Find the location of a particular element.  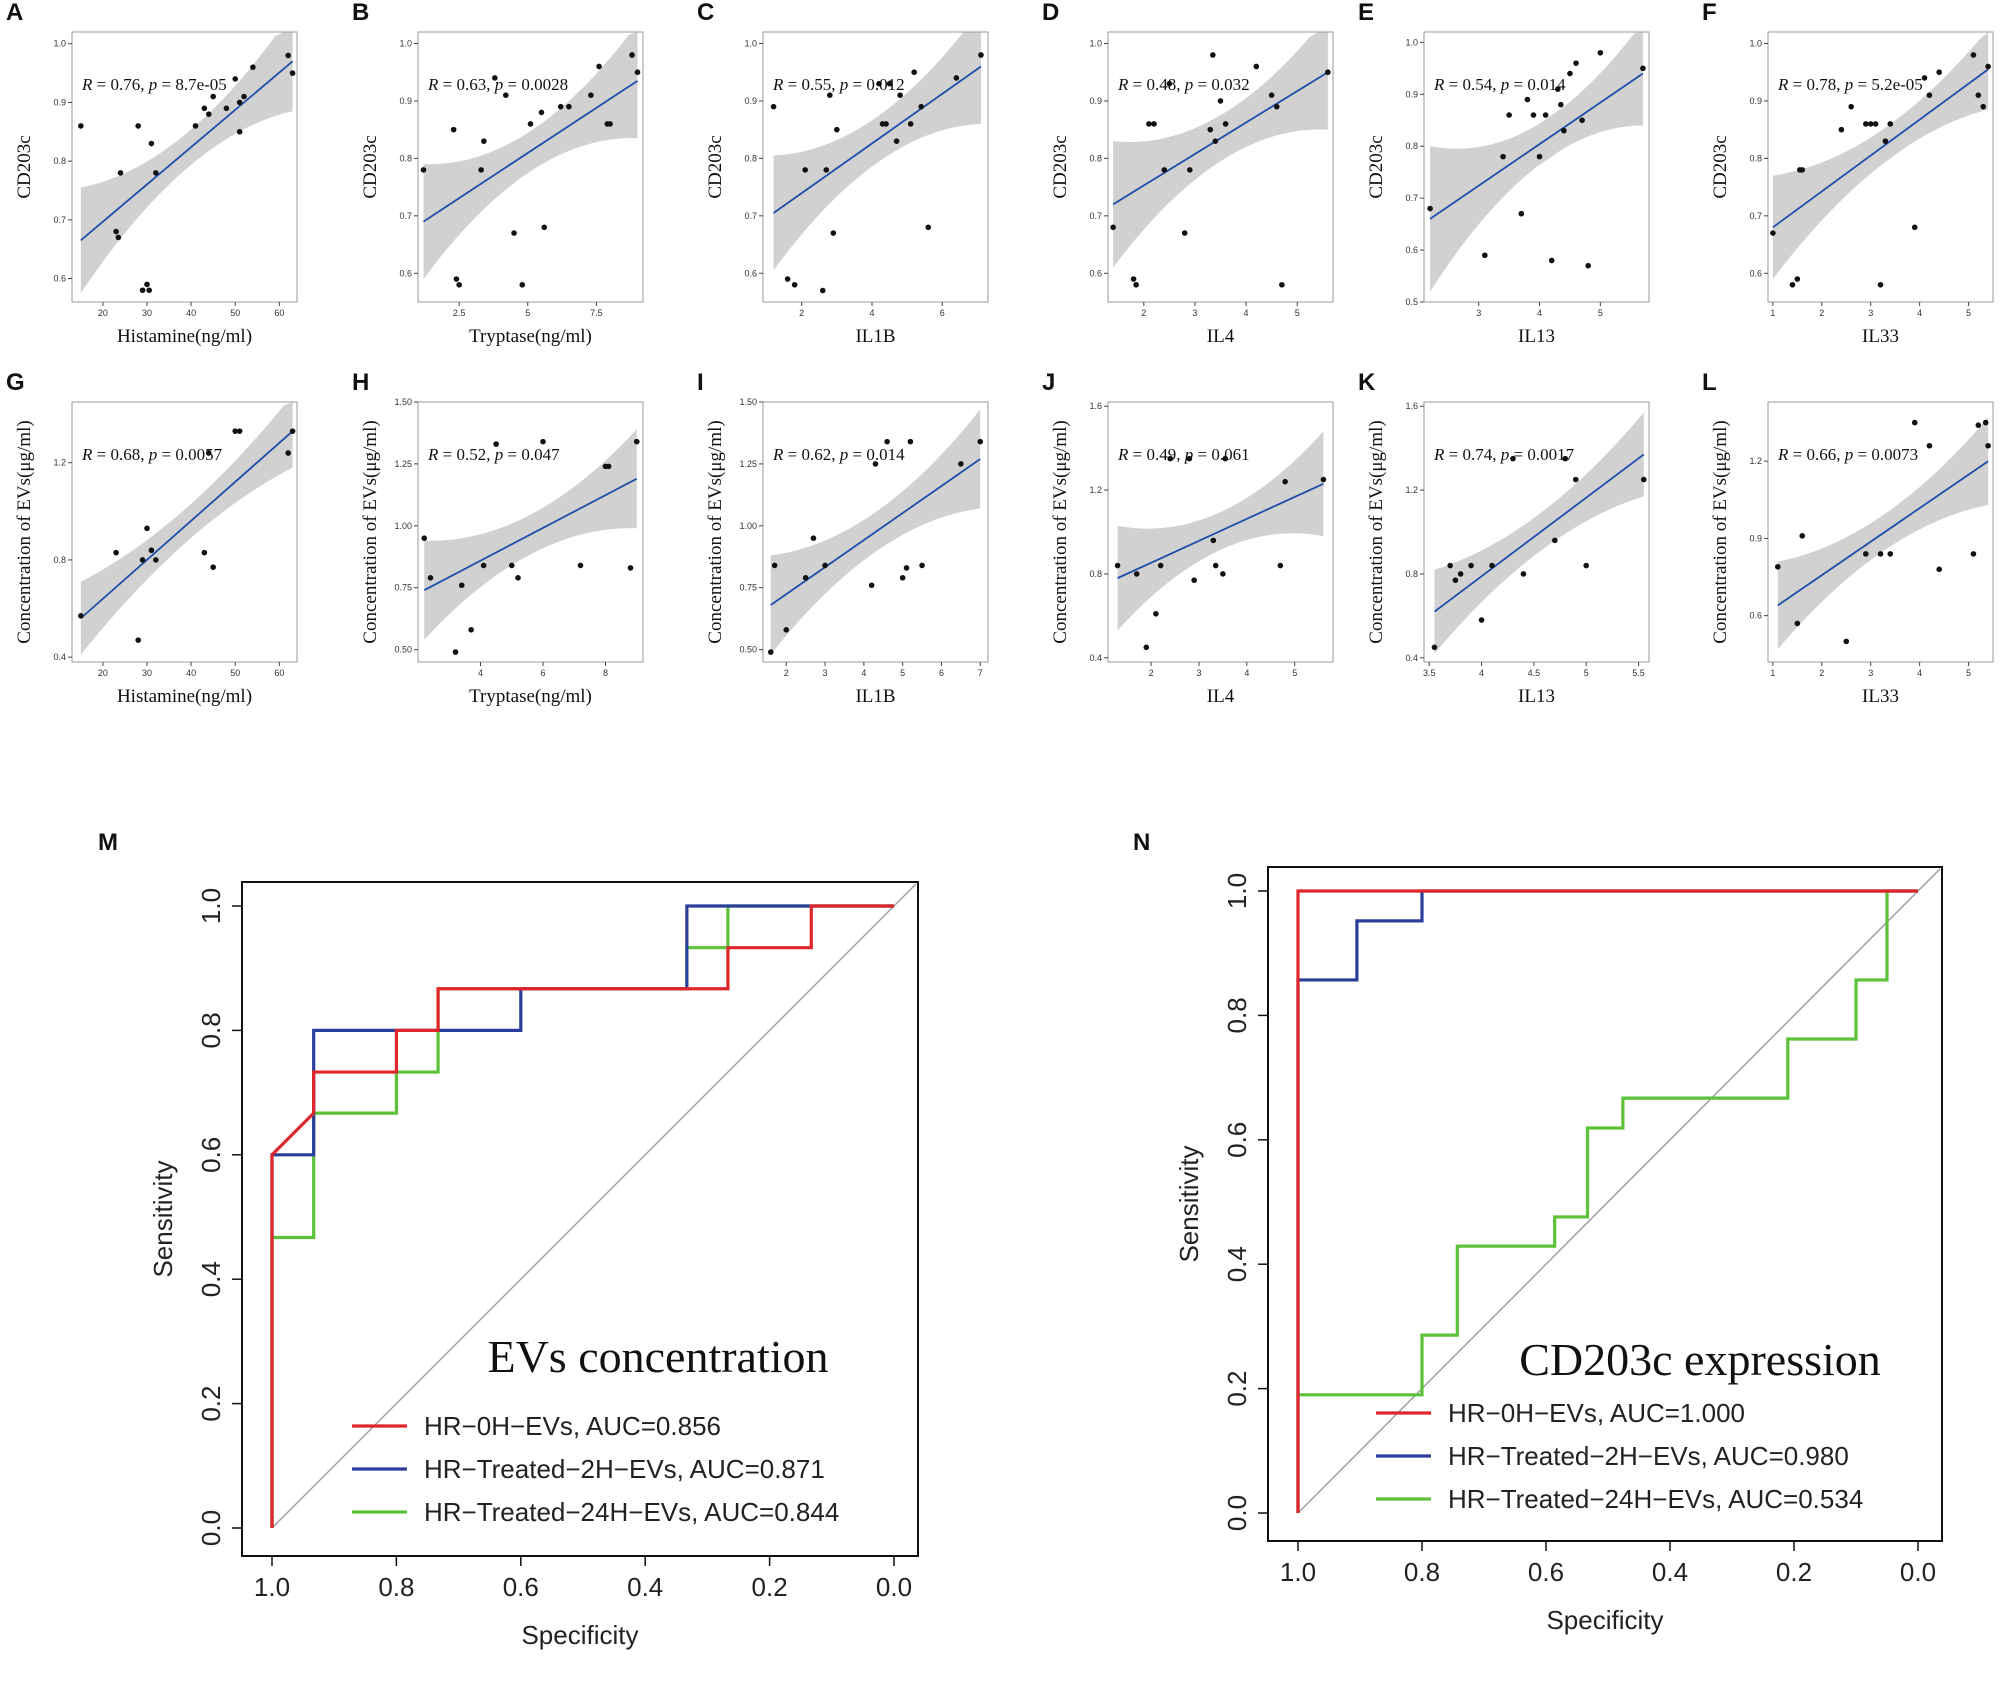

y-tick-label: 0.75 is located at coordinates (748, 588).